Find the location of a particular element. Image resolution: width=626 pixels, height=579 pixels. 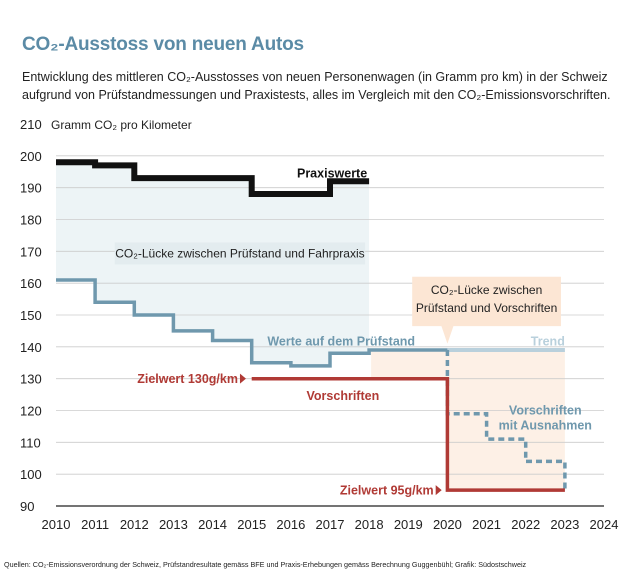

y-tick-label: 180 is located at coordinates (31, 220).